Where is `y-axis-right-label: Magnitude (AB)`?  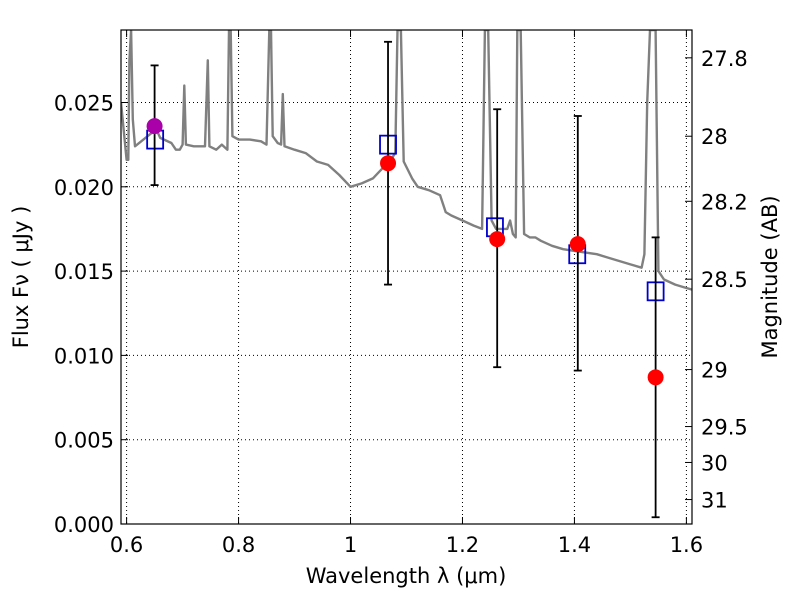 y-axis-right-label: Magnitude (AB) is located at coordinates (770, 276).